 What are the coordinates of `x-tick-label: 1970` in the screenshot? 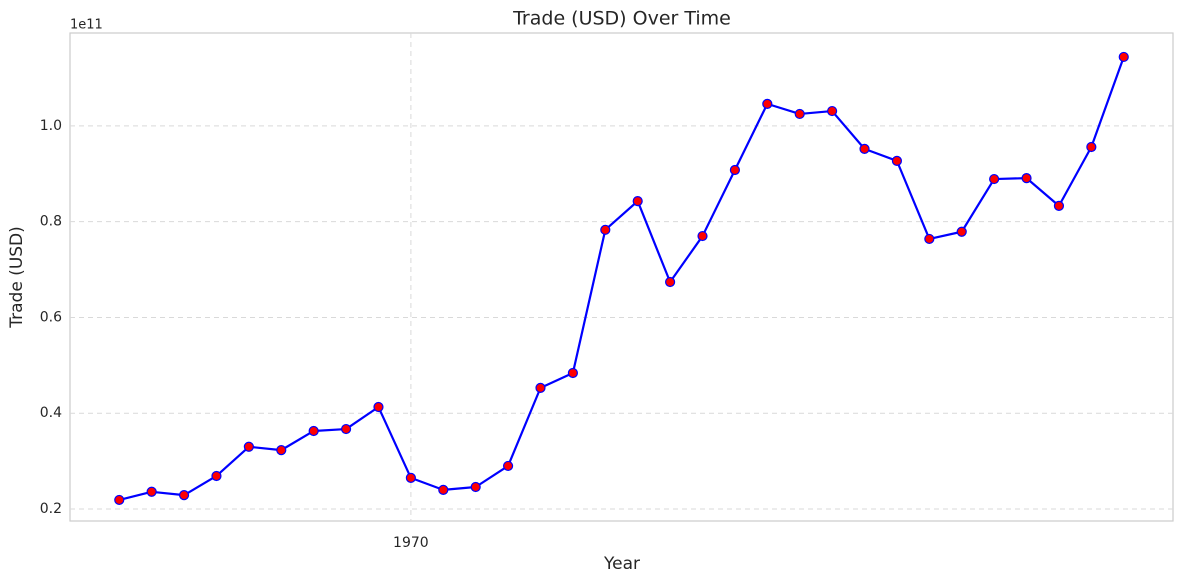 It's located at (411, 543).